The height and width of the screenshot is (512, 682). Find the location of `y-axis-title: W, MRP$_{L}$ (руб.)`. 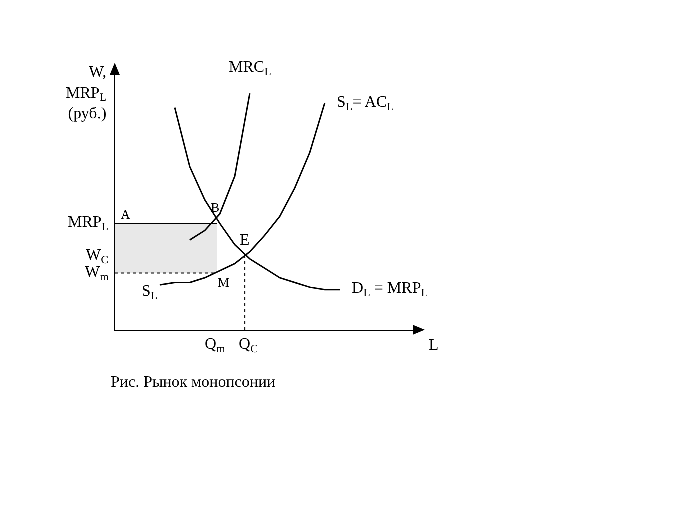

y-axis-title: W, MRP$_{L}$ (руб.) is located at coordinates (86, 93).